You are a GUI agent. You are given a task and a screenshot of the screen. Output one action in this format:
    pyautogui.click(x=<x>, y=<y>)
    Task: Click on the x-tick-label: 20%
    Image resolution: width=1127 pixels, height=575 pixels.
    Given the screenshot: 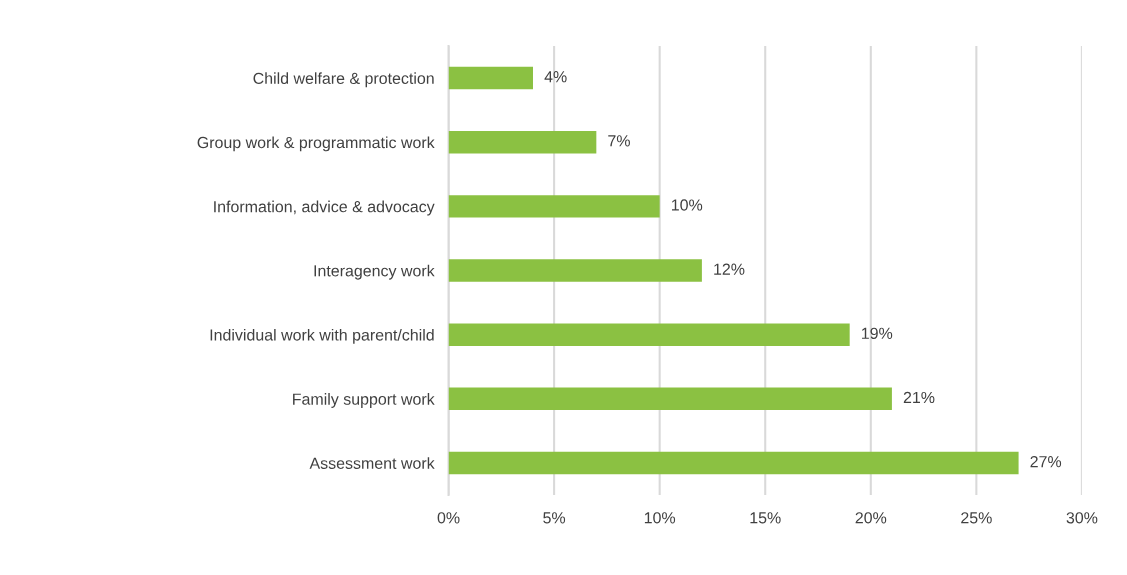 What is the action you would take?
    pyautogui.click(x=871, y=518)
    